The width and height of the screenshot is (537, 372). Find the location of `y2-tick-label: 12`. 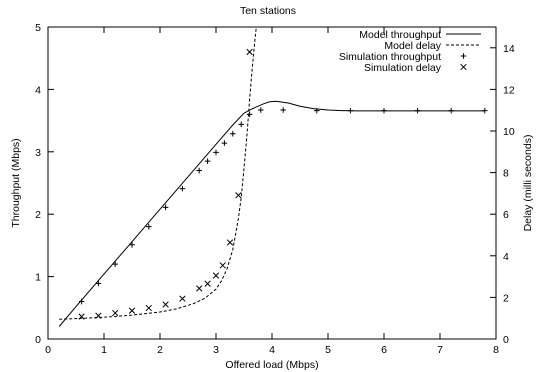

y2-tick-label: 12 is located at coordinates (509, 90).